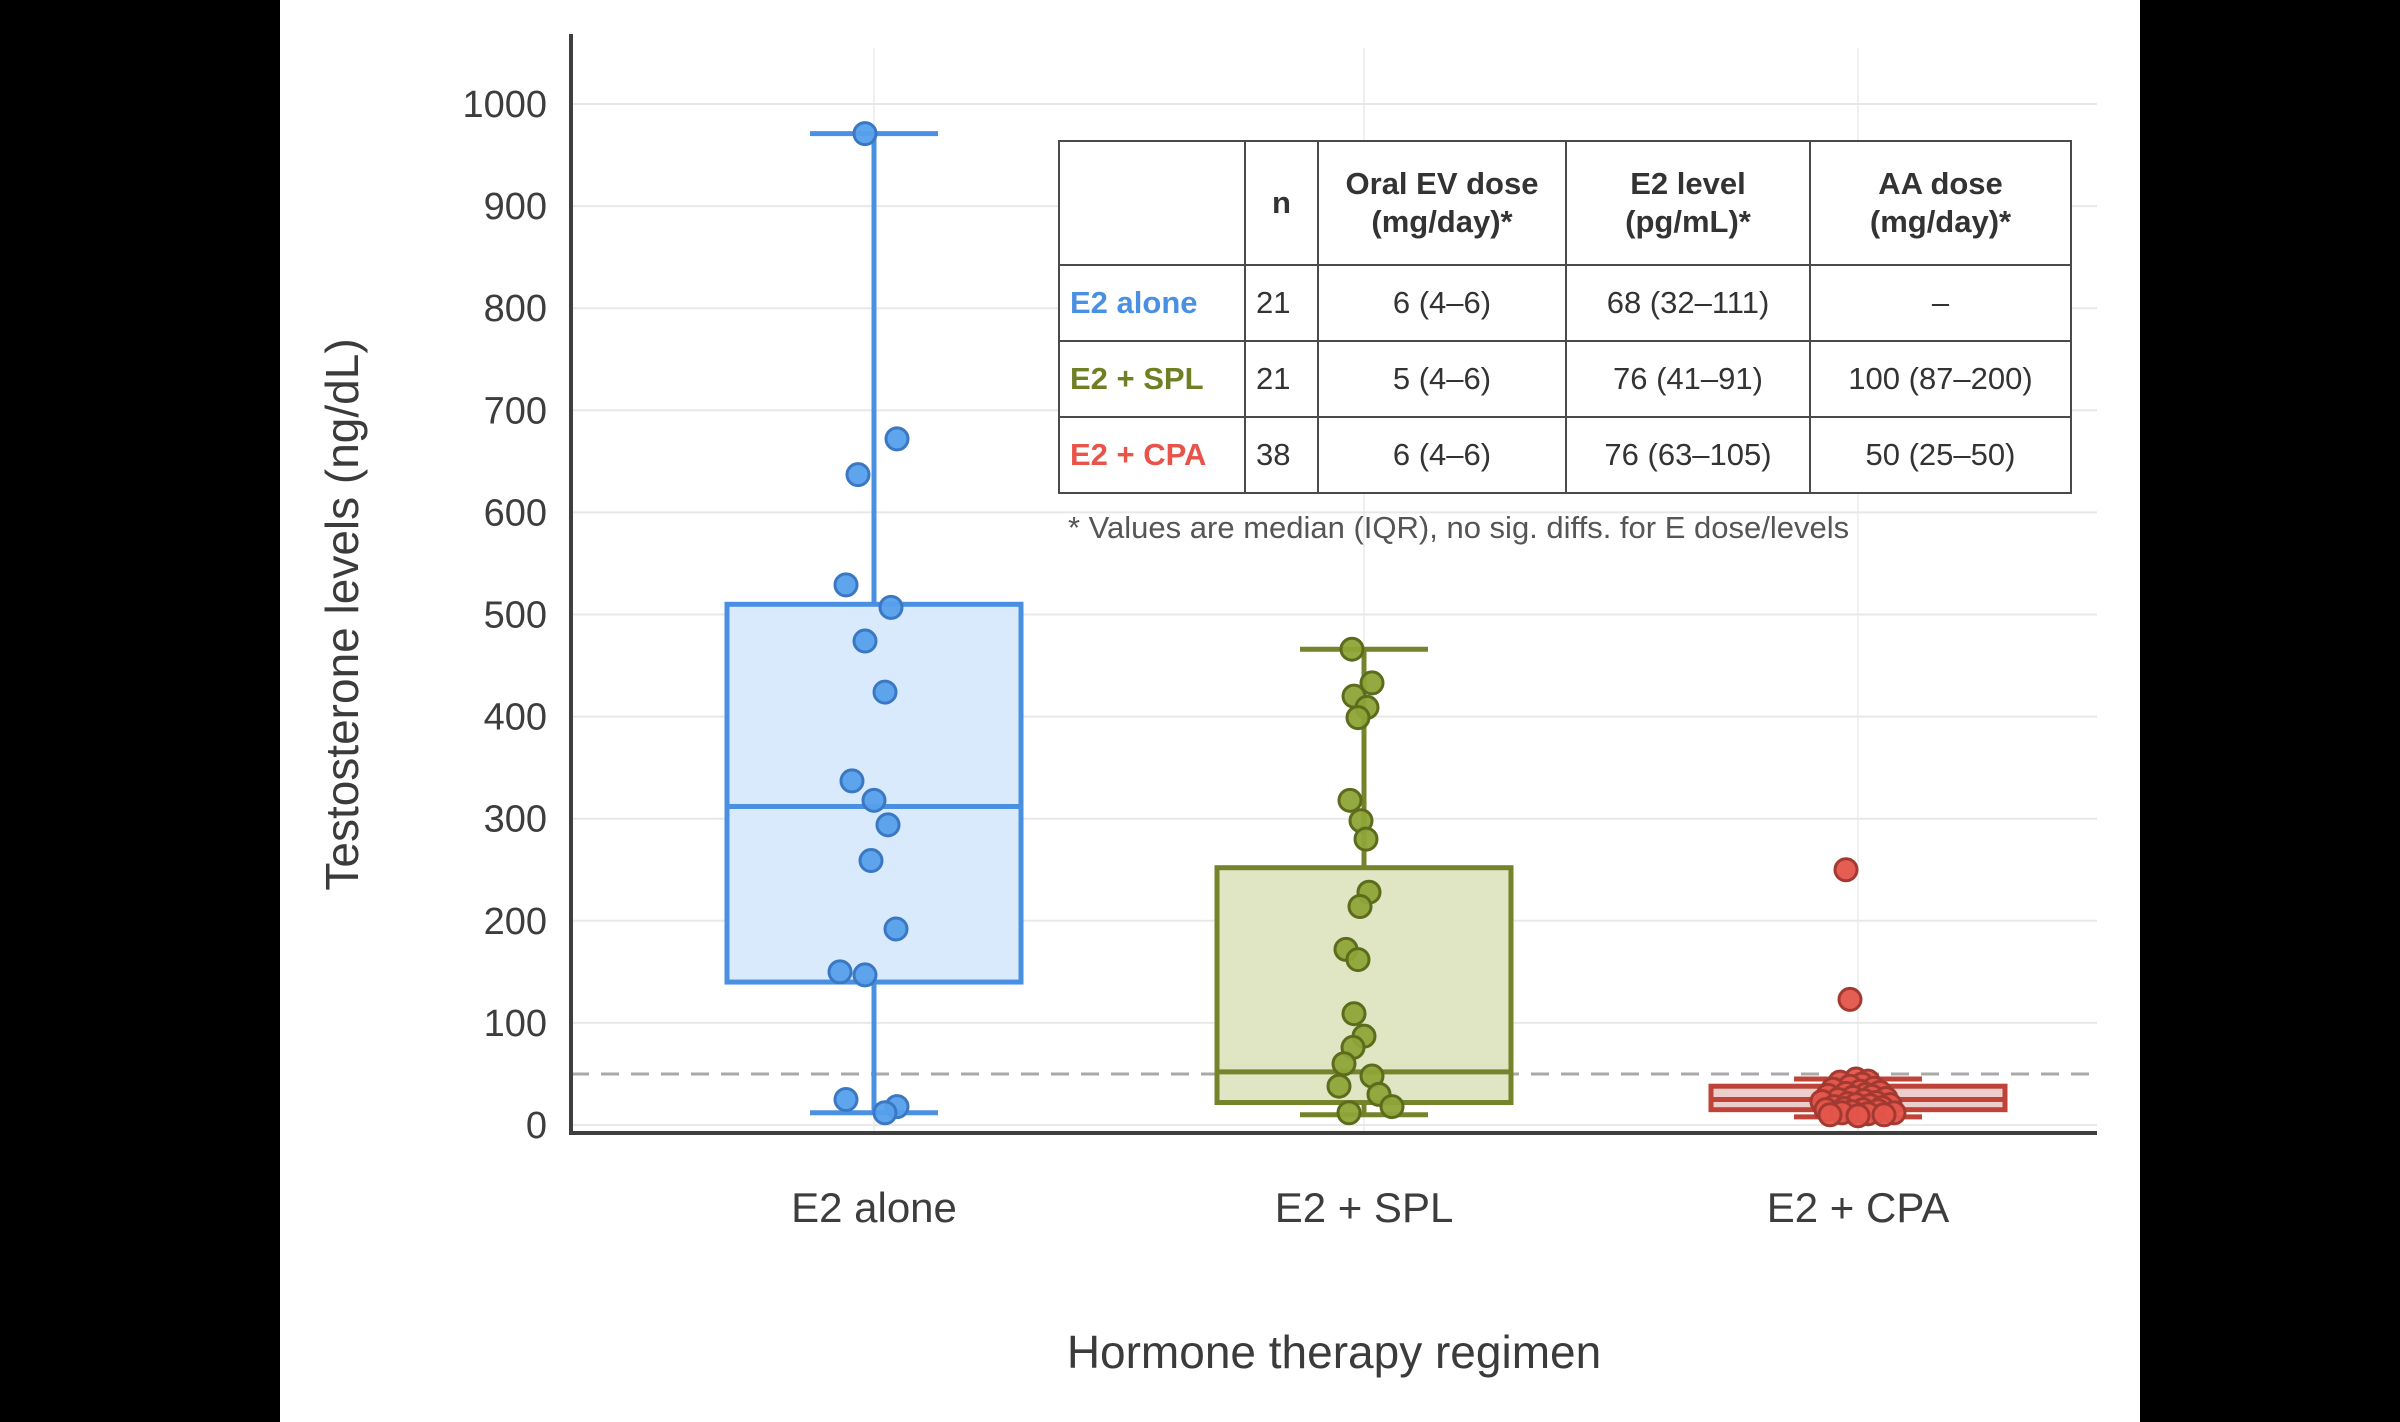 The height and width of the screenshot is (1422, 2400). What do you see at coordinates (1281, 455) in the screenshot?
I see `cell-n: 38` at bounding box center [1281, 455].